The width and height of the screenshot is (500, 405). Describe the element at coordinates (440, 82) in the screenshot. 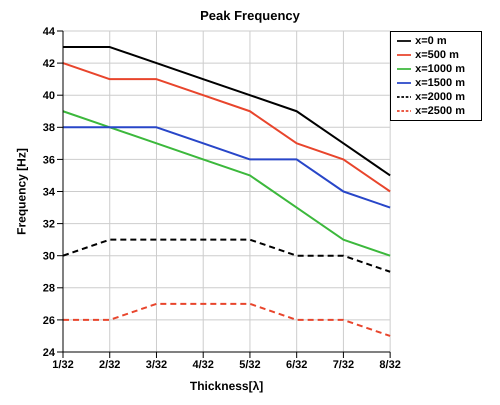

I see `legend-label: x=1500 m` at that location.